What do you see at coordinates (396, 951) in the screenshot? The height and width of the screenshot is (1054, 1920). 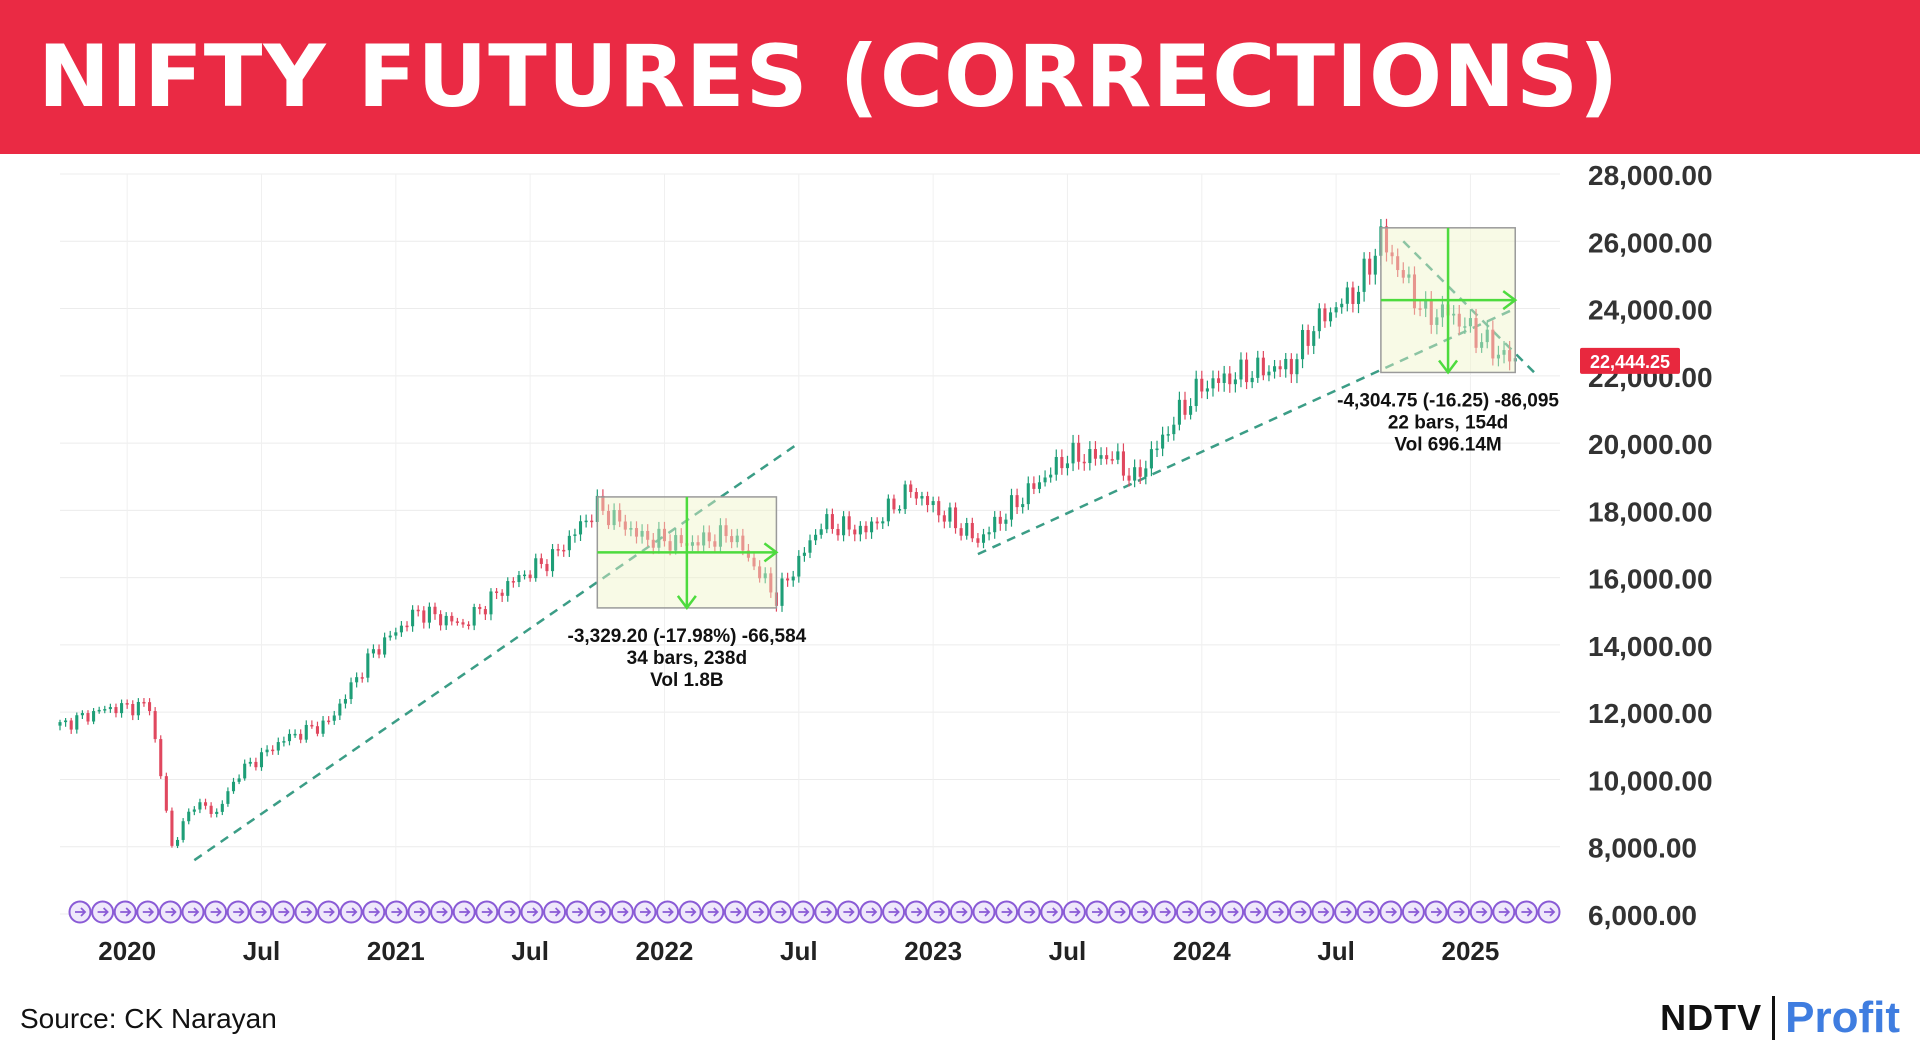 I see `x-tick-label: 2021` at bounding box center [396, 951].